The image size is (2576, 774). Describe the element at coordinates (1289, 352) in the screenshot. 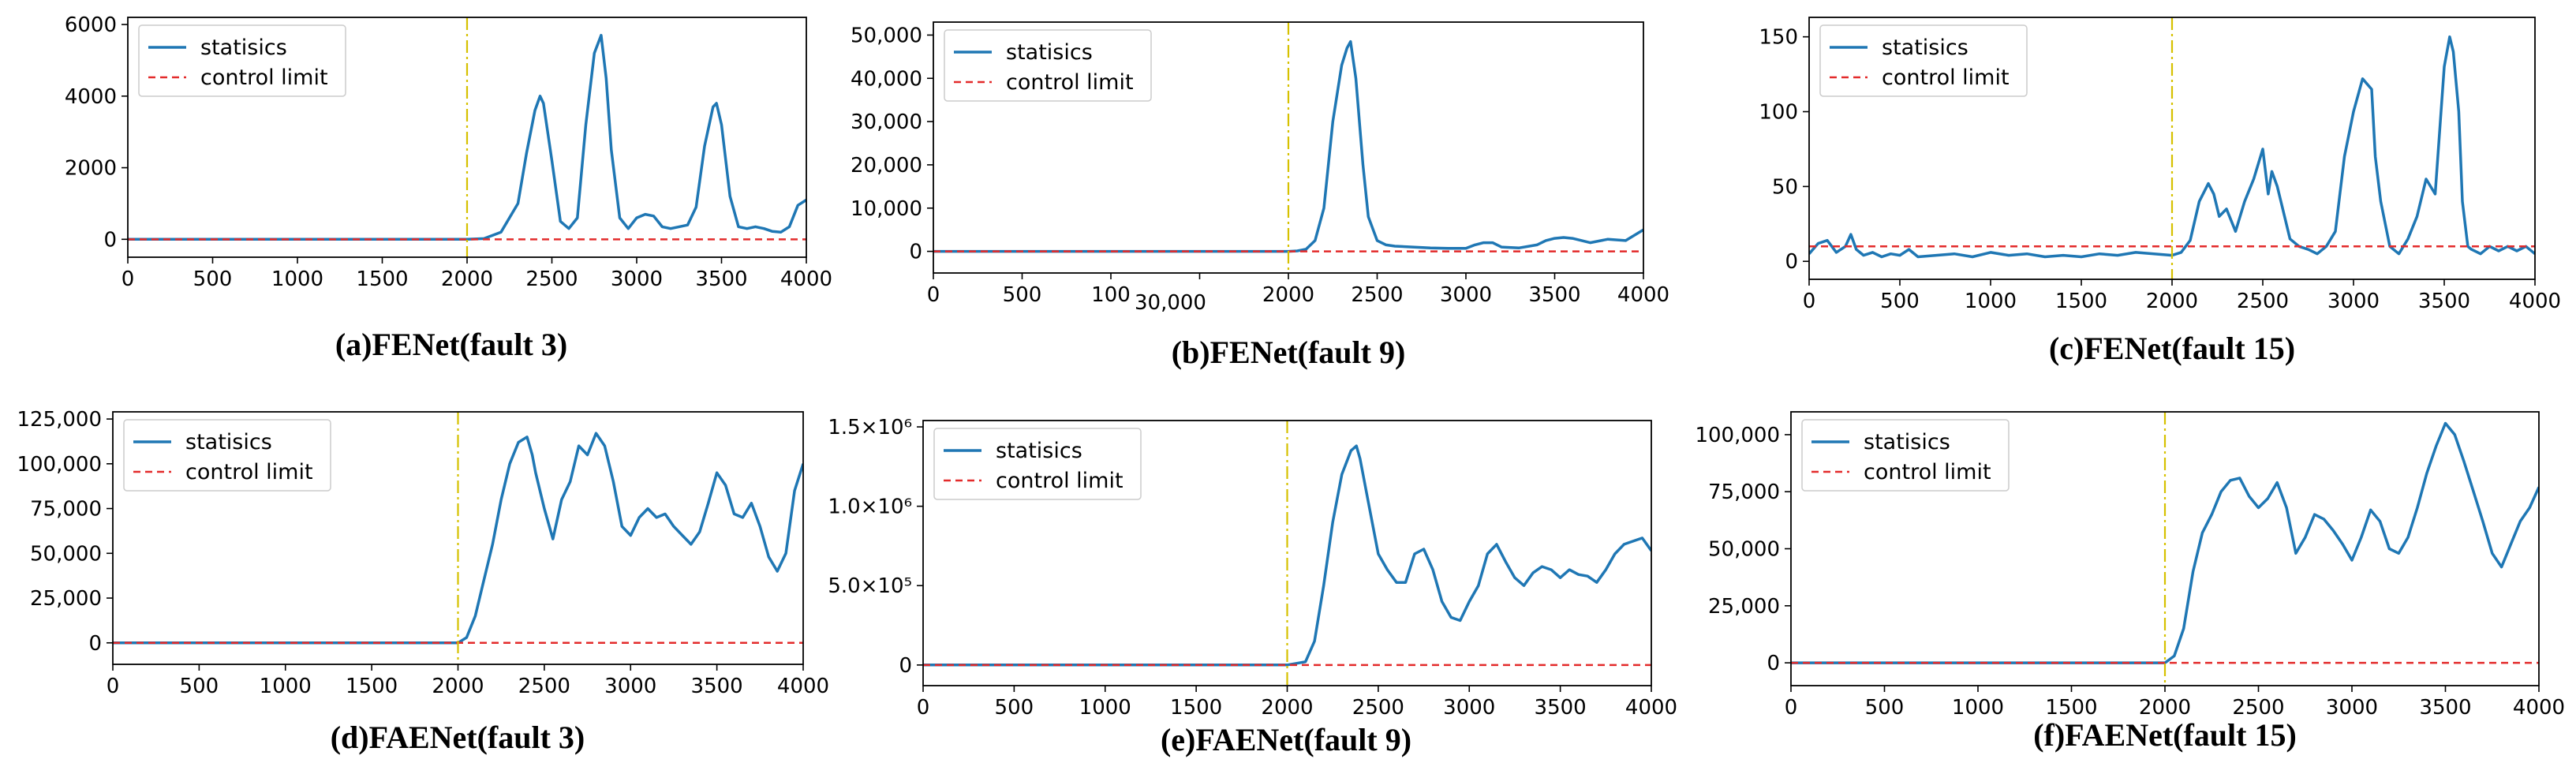

I see `panel-caption: (b)FENet(fault 9)` at that location.